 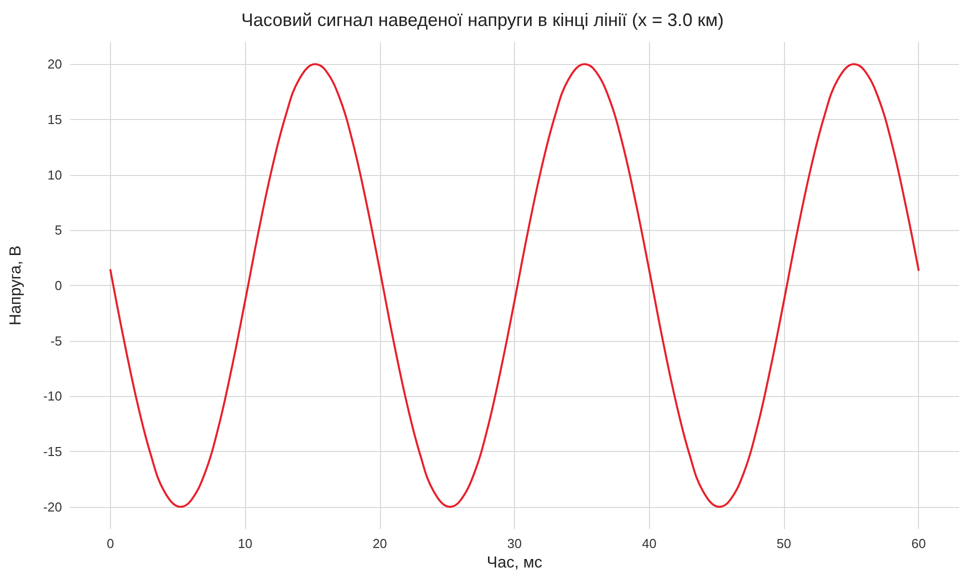 What do you see at coordinates (380, 543) in the screenshot?
I see `x-tick-label: 20` at bounding box center [380, 543].